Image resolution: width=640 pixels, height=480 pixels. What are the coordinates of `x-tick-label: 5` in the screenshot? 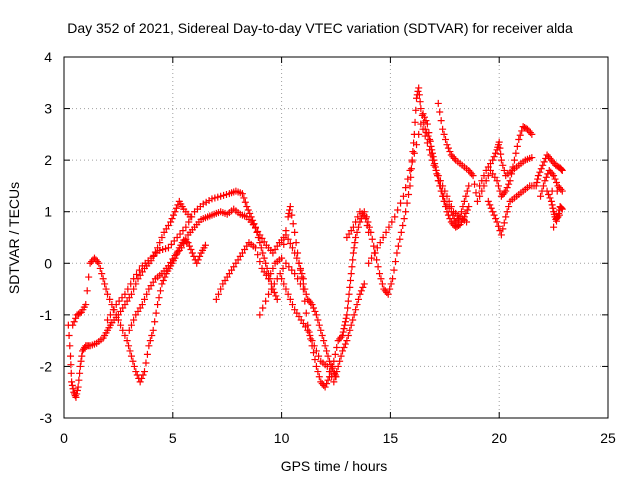 It's located at (173, 438).